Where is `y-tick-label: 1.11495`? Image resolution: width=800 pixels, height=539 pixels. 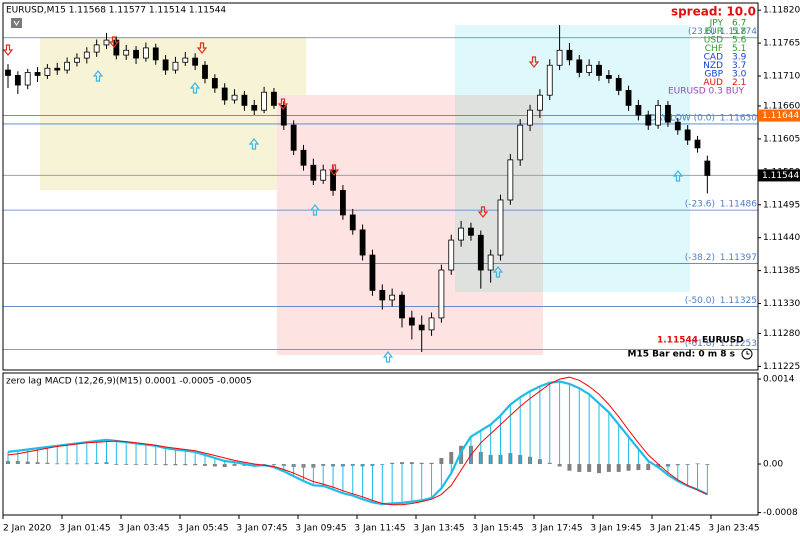 y-tick-label: 1.11495 is located at coordinates (781, 205).